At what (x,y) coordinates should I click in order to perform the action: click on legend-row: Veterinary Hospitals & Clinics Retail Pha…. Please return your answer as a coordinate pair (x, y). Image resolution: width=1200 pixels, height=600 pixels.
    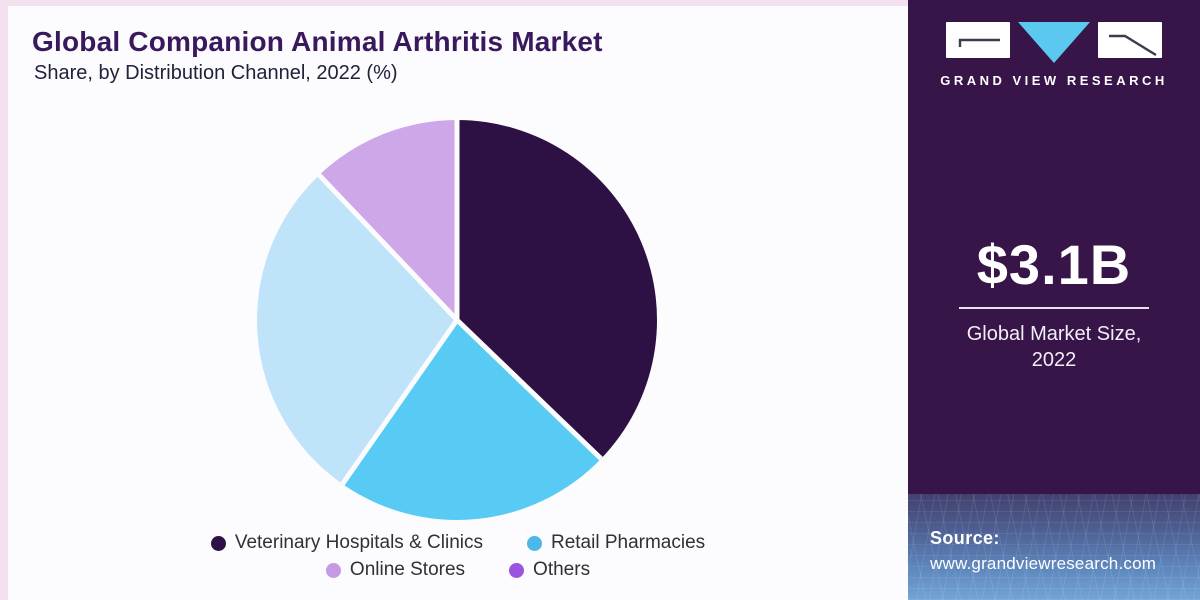
    Looking at the image, I should click on (458, 543).